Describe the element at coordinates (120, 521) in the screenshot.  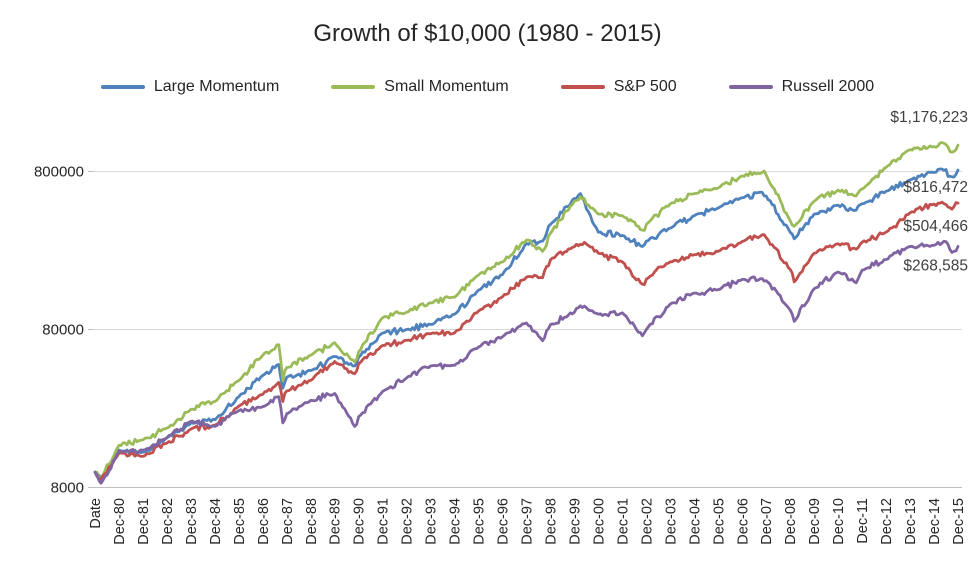
I see `x-axis-tick-label: Dec-80` at that location.